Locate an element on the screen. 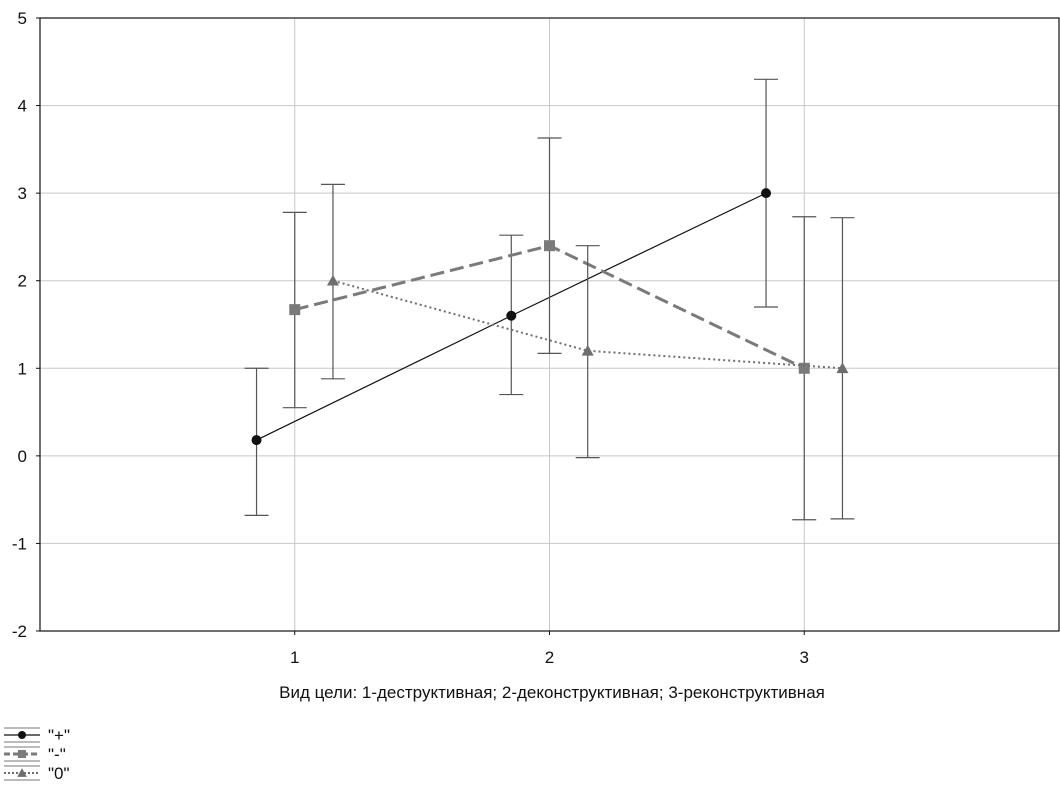 This screenshot has height=798, width=1060. y-tick-label: -2 is located at coordinates (19, 631).